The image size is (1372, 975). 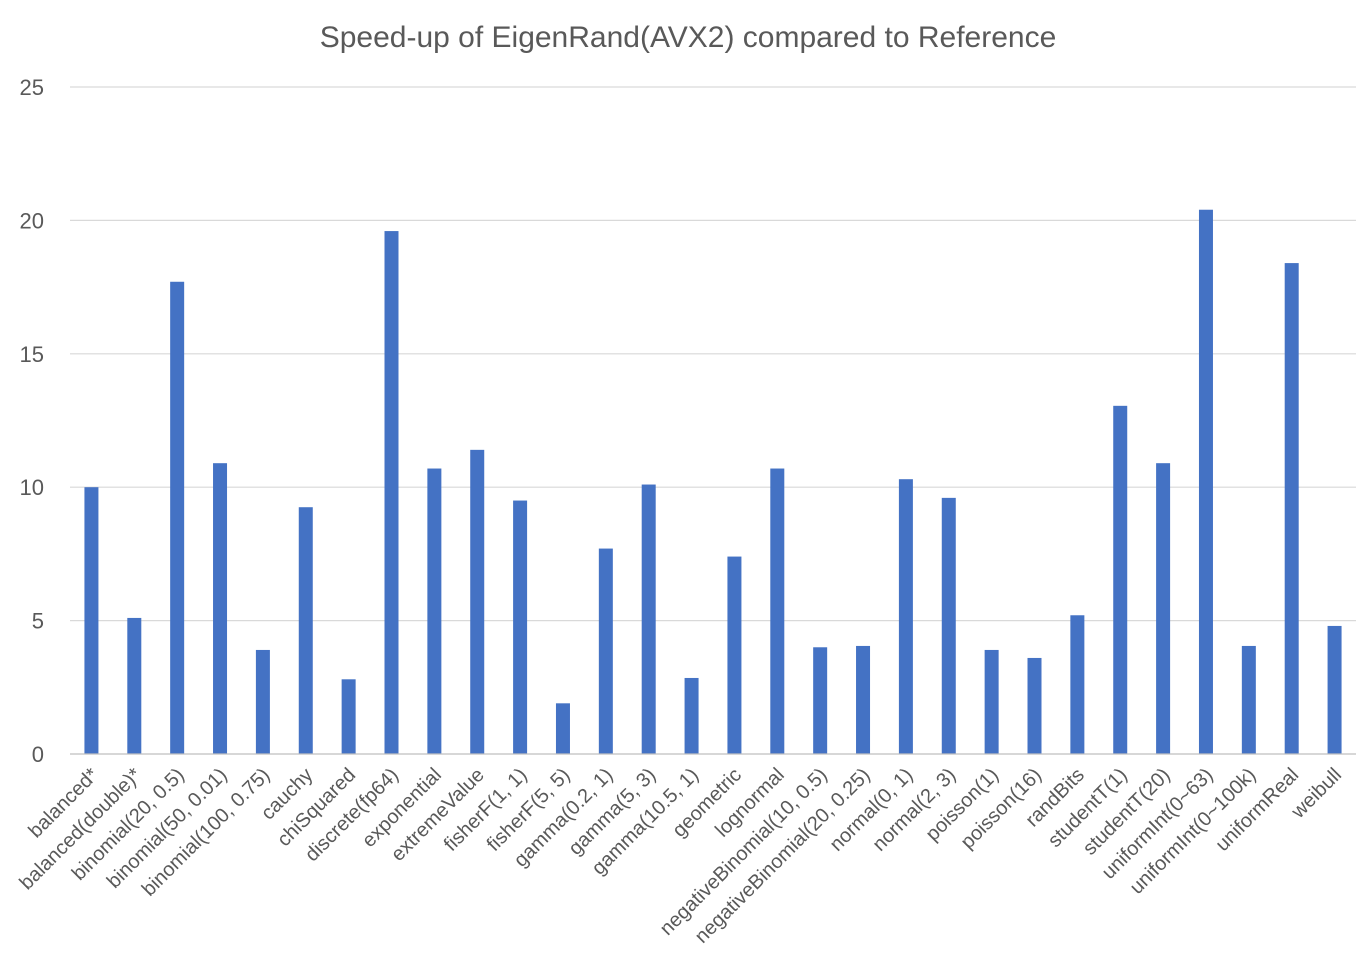 I want to click on y-tick-label: 15, so click(x=32, y=354).